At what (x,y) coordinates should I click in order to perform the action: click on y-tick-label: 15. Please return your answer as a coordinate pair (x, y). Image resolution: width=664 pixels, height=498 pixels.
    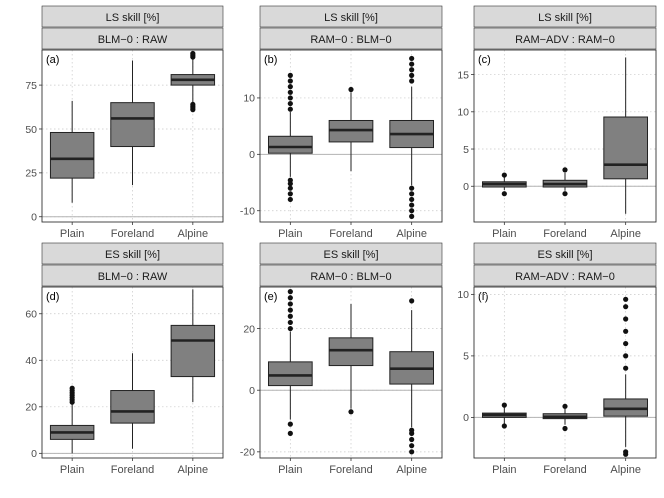
    Looking at the image, I should click on (463, 75).